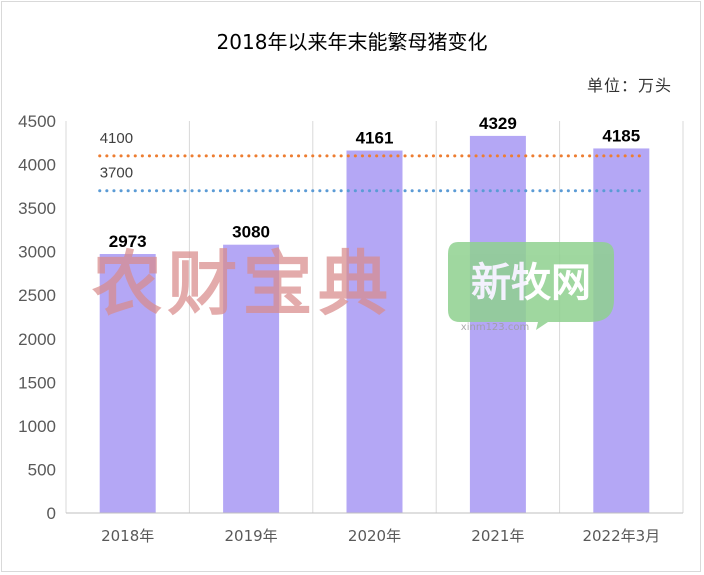 Image resolution: width=704 pixels, height=575 pixels. What do you see at coordinates (128, 241) in the screenshot?
I see `data-label: 2973` at bounding box center [128, 241].